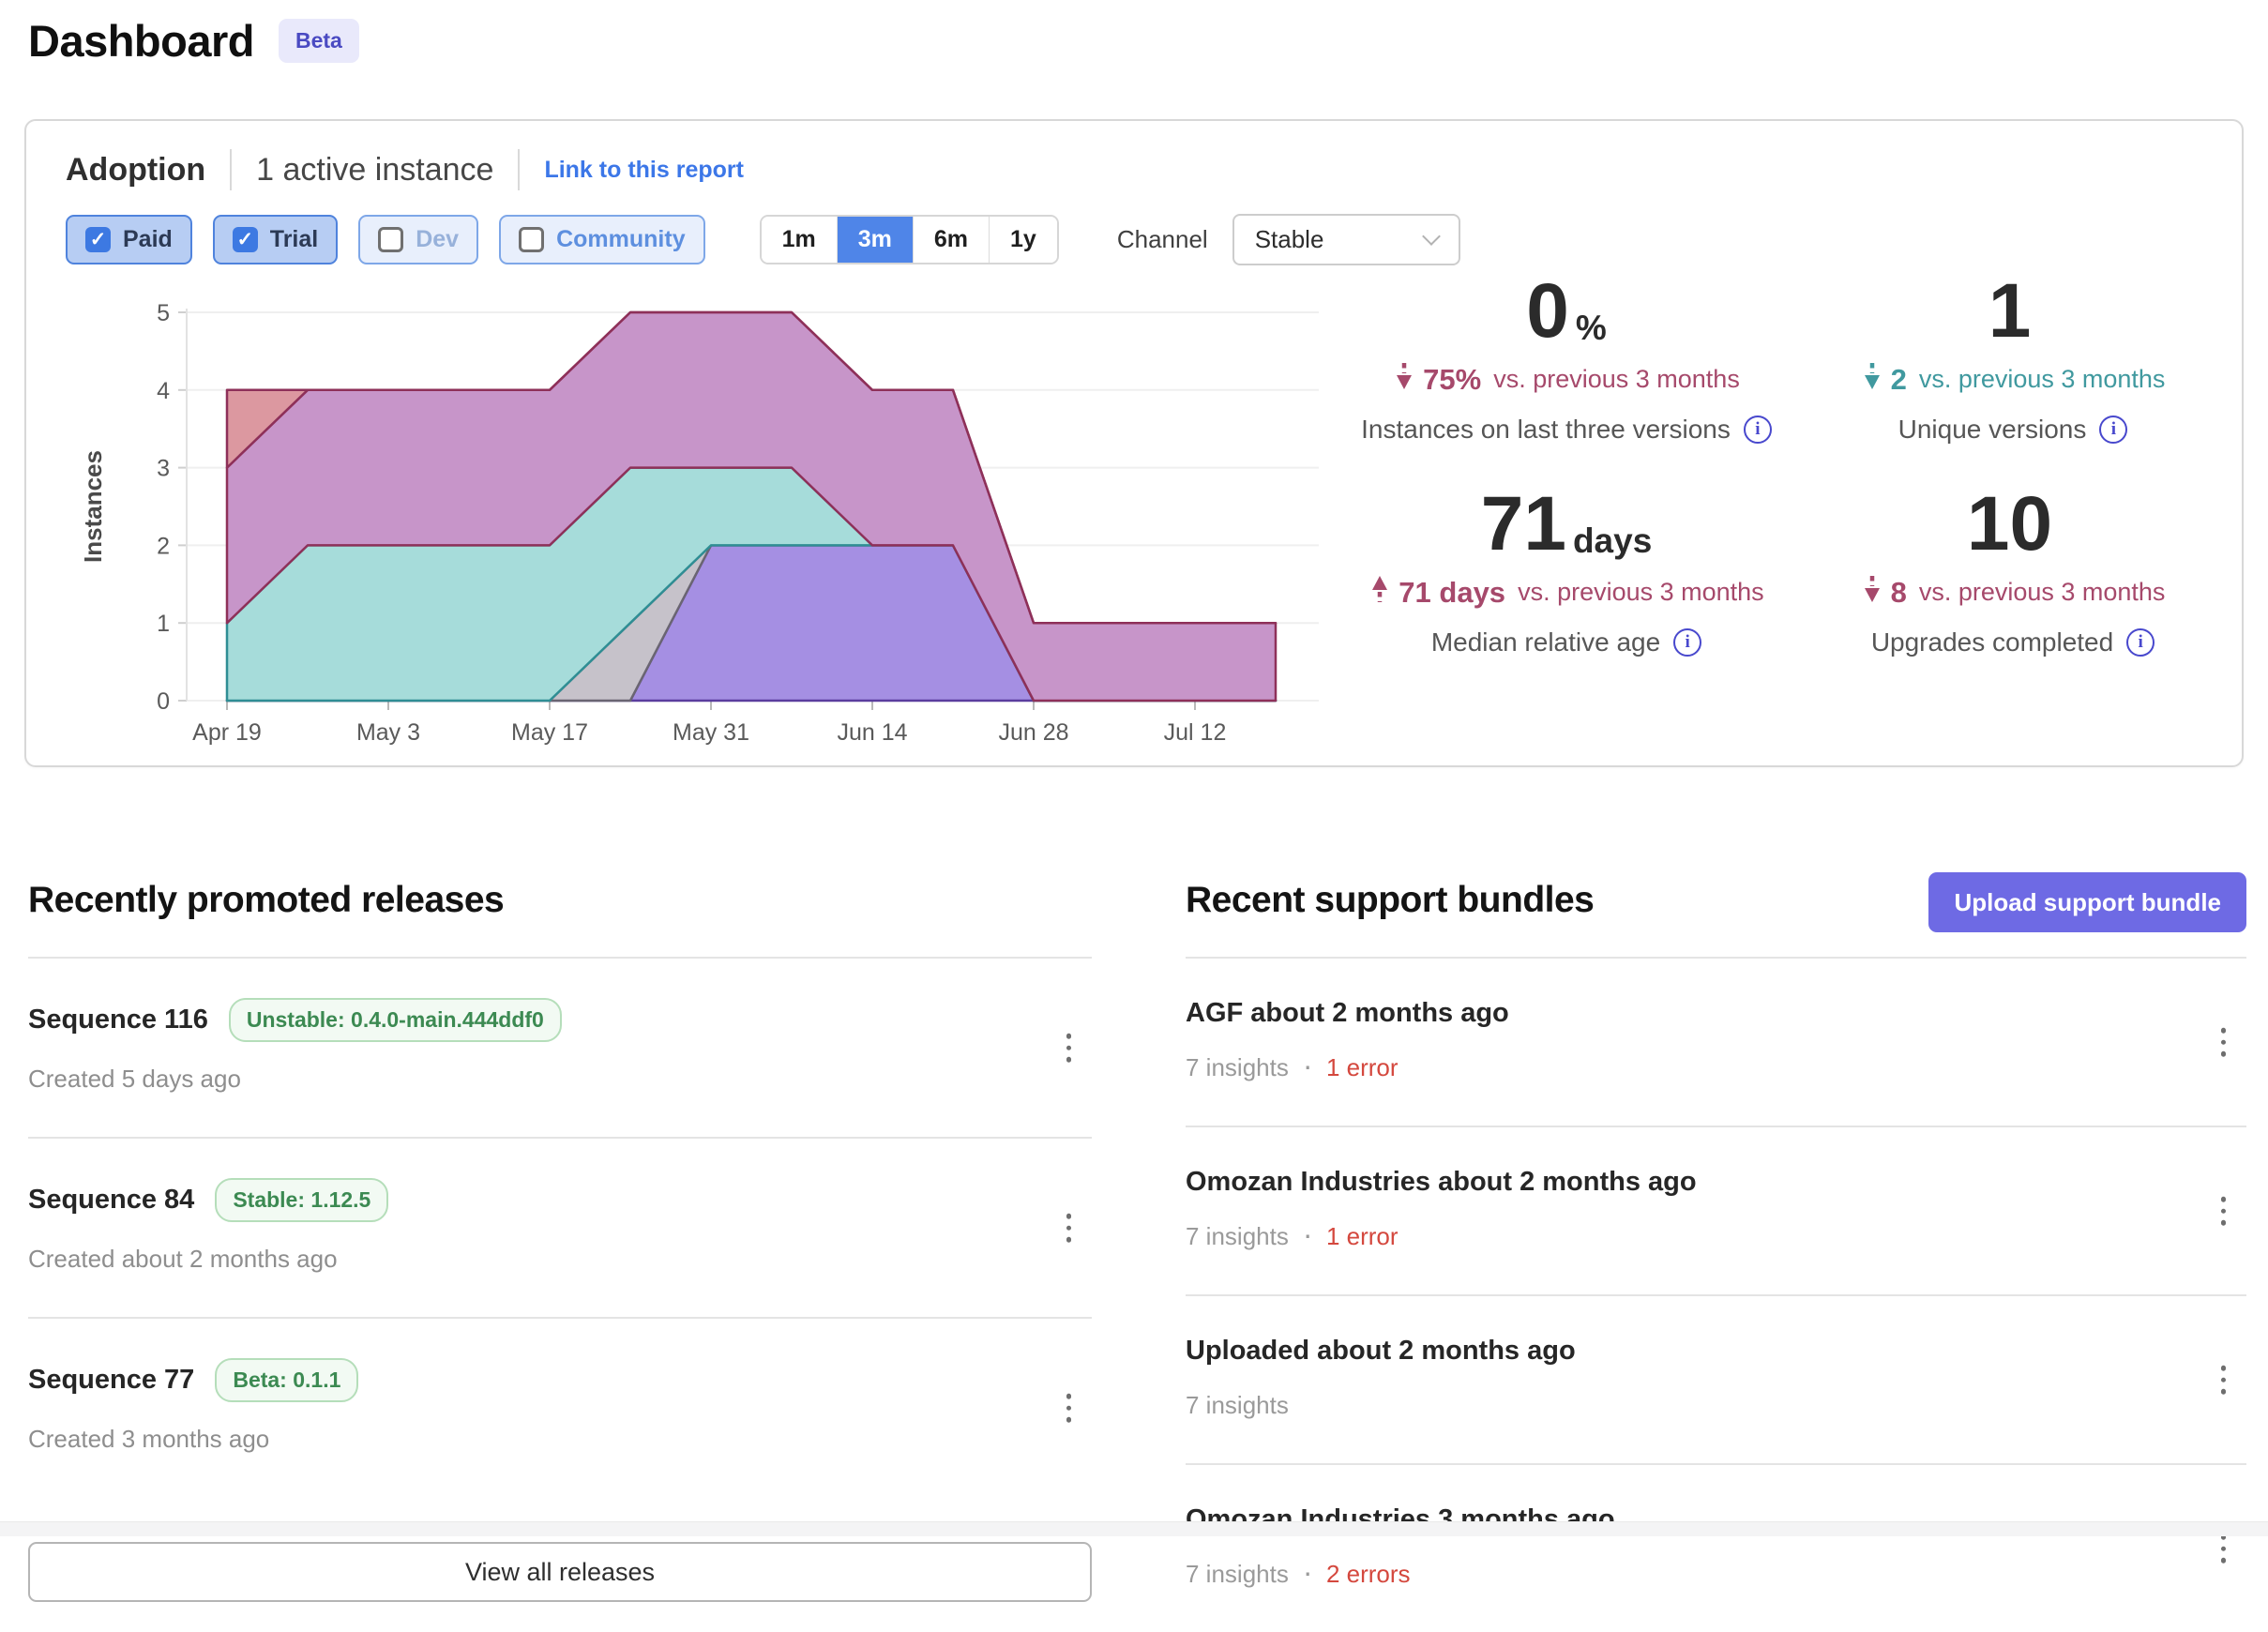  What do you see at coordinates (1566, 379) in the screenshot?
I see `stat-delta: 75% vs. previous 3 months` at bounding box center [1566, 379].